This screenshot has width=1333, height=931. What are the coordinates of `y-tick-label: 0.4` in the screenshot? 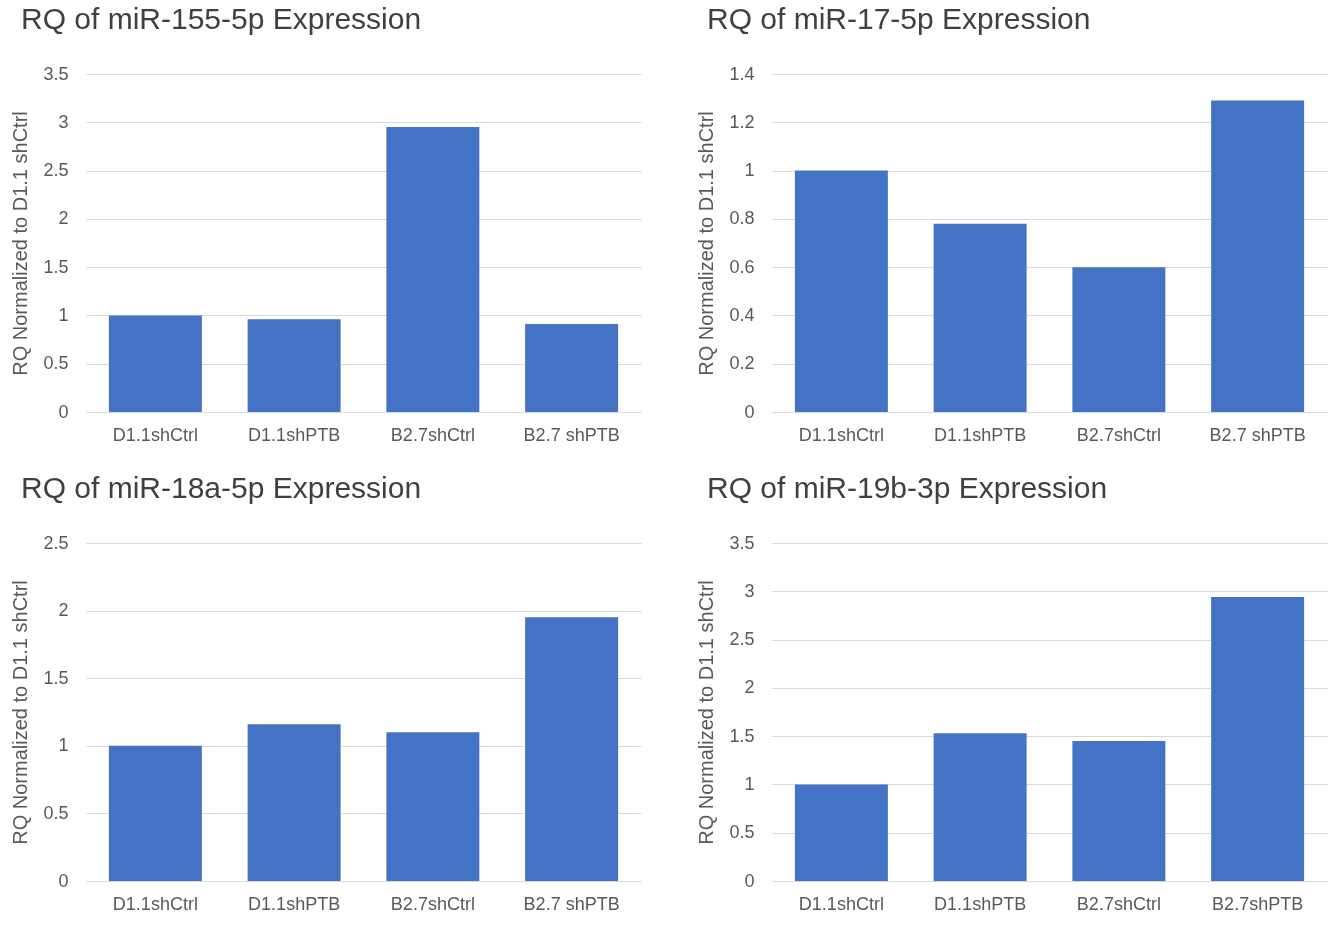 It's located at (742, 314).